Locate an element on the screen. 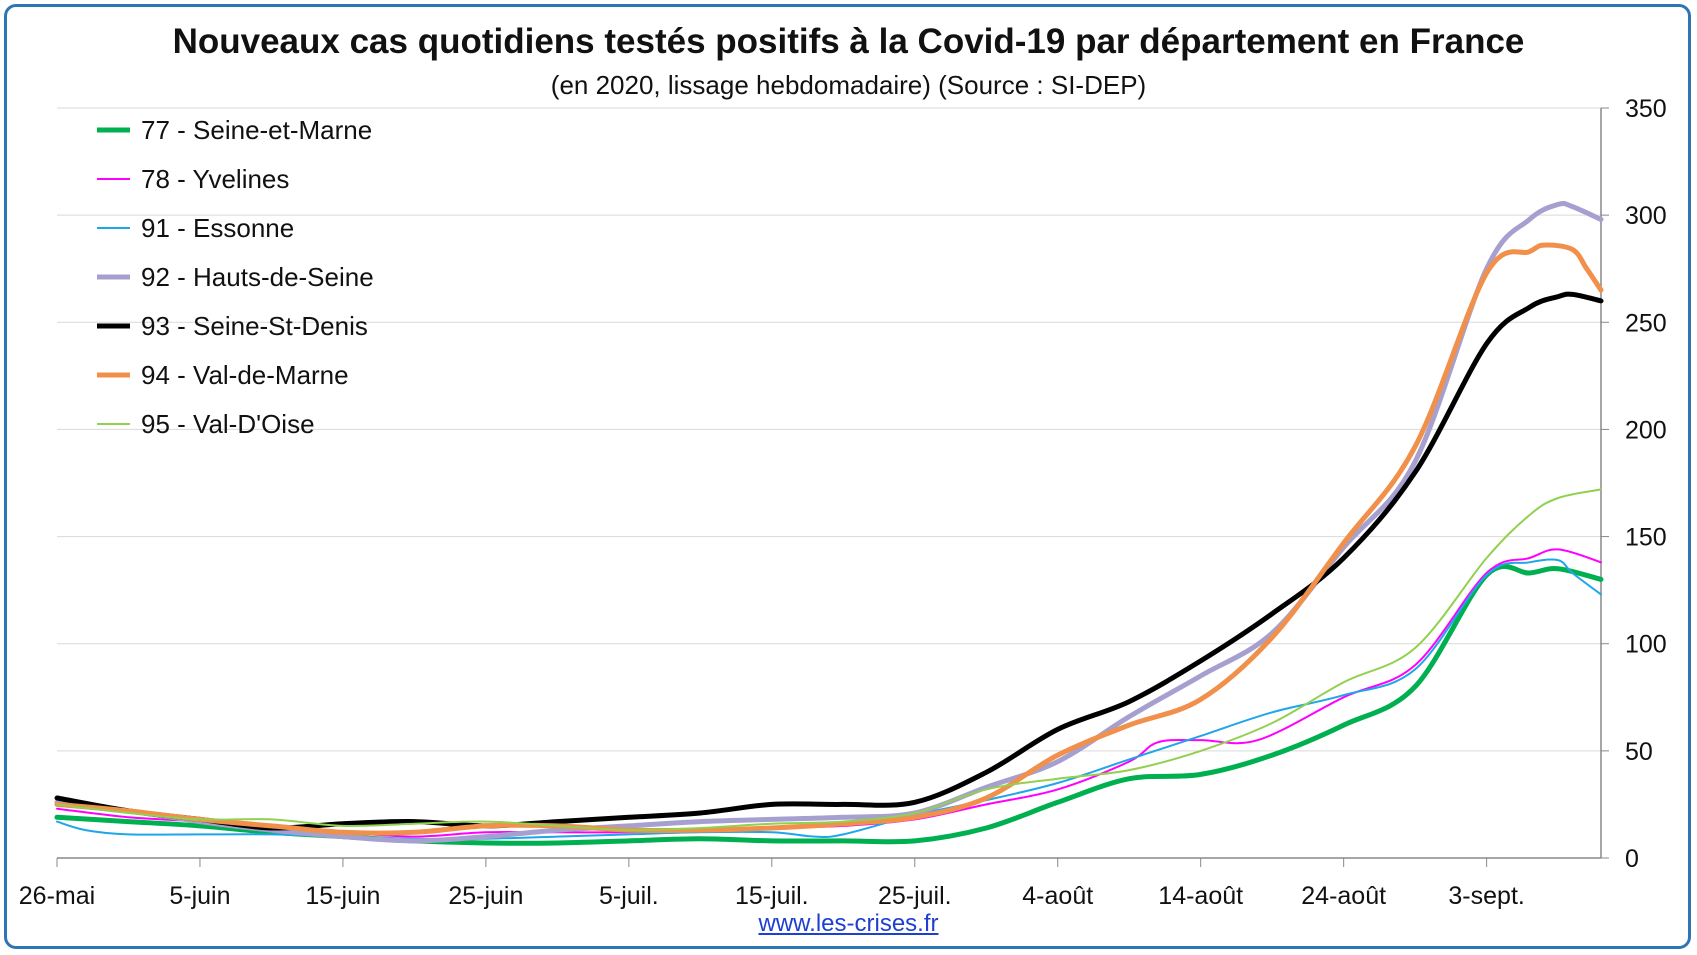 The image size is (1697, 955). x-tick-label: 5-juil. is located at coordinates (629, 896).